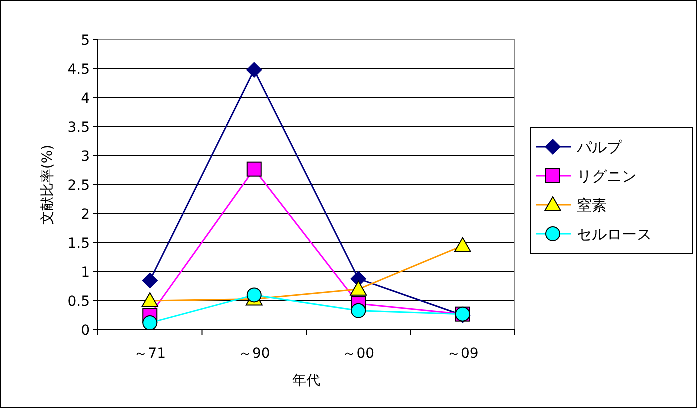  I want to click on x-tick-label: ～71, so click(150, 354).